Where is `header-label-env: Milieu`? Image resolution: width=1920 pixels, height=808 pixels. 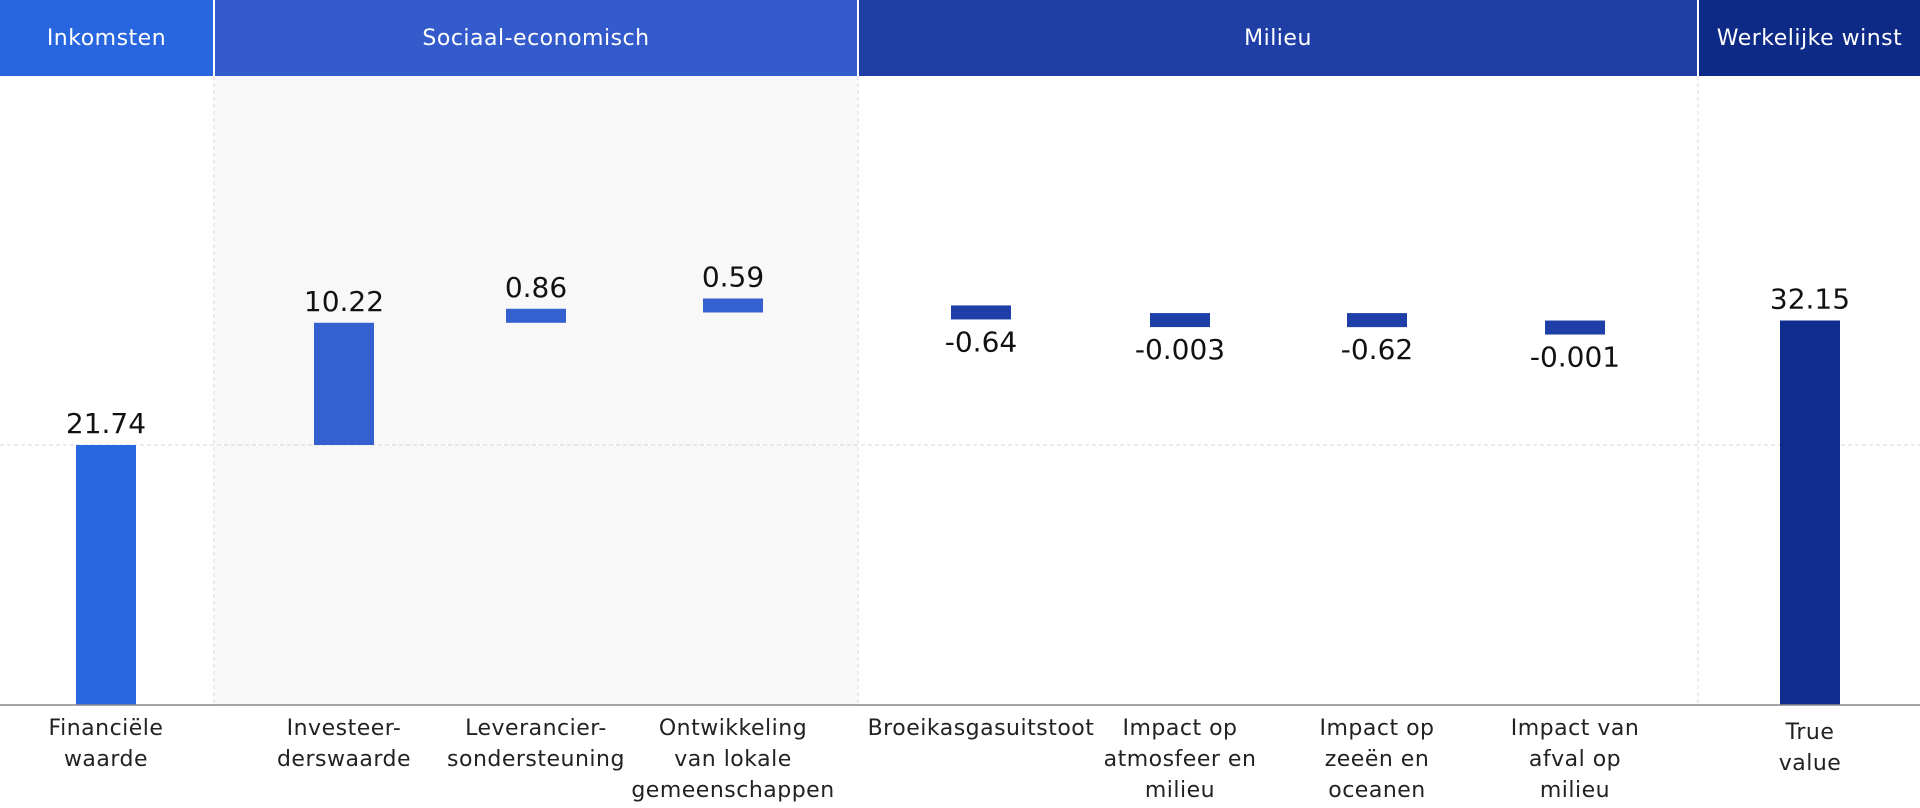
header-label-env: Milieu is located at coordinates (1278, 38).